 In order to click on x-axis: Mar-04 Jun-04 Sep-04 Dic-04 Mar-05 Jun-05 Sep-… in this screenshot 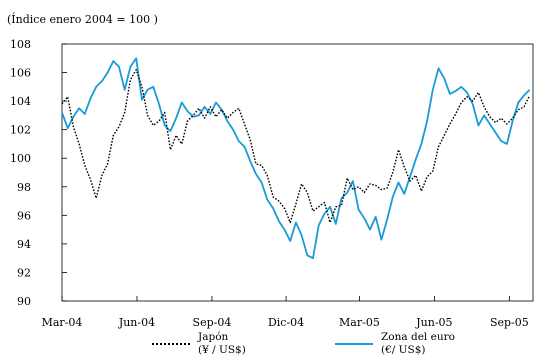, I will do `click(285, 312)`.